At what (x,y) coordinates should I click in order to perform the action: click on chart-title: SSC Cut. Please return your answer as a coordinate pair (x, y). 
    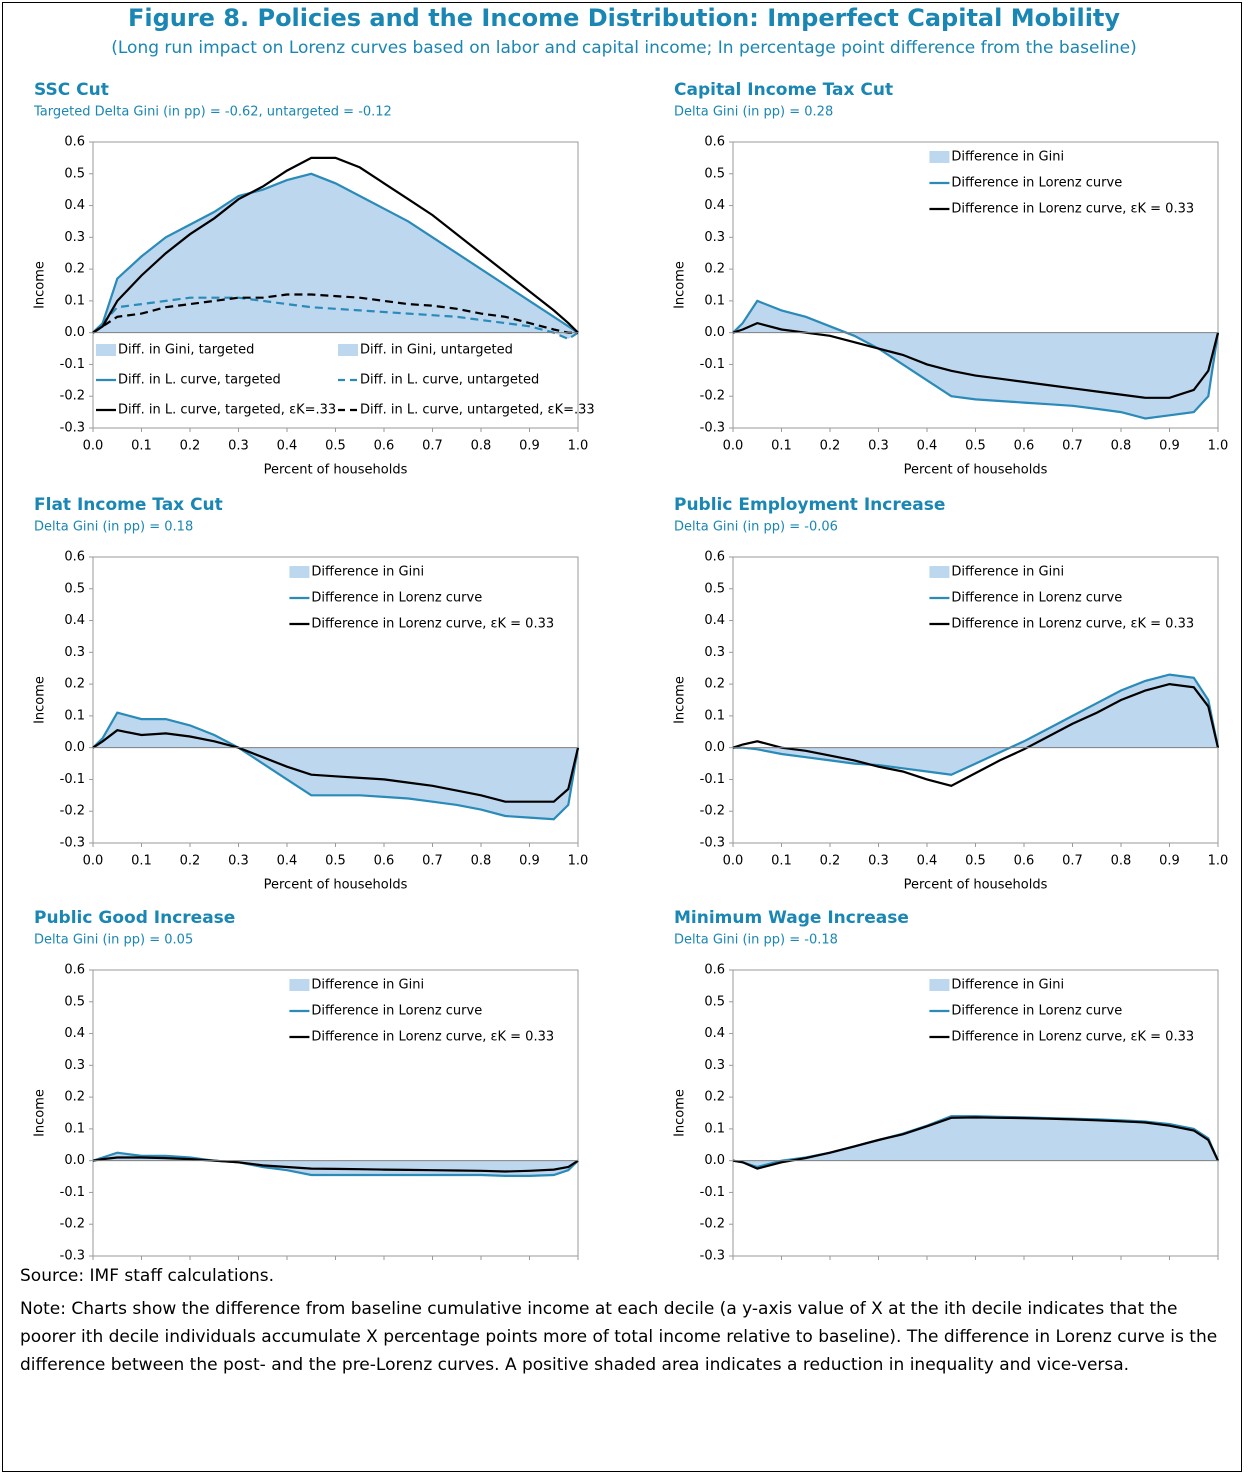
    Looking at the image, I should click on (71, 90).